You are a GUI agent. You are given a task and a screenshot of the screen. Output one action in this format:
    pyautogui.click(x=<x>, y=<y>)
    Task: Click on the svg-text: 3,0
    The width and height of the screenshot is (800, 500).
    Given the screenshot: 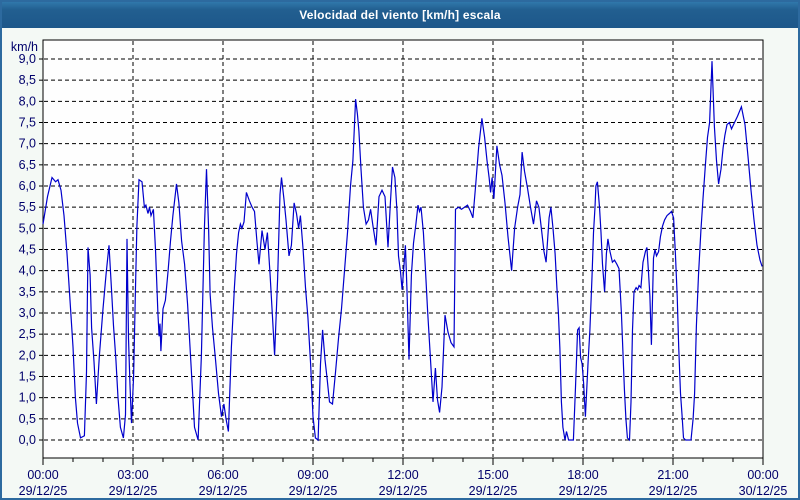 What is the action you would take?
    pyautogui.click(x=27, y=313)
    